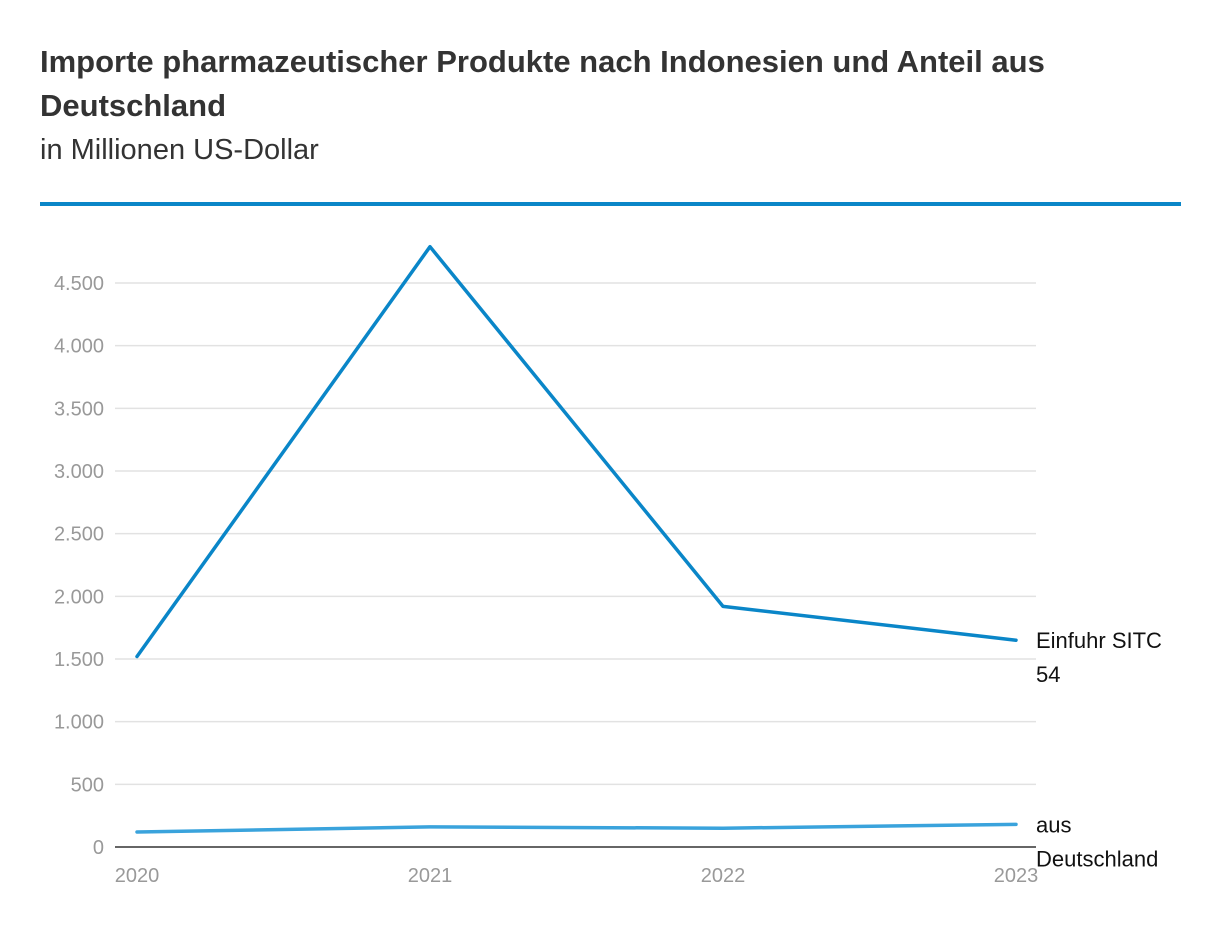 Image resolution: width=1220 pixels, height=934 pixels. Describe the element at coordinates (79, 535) in the screenshot. I see `y-tick-label: 2.500` at that location.